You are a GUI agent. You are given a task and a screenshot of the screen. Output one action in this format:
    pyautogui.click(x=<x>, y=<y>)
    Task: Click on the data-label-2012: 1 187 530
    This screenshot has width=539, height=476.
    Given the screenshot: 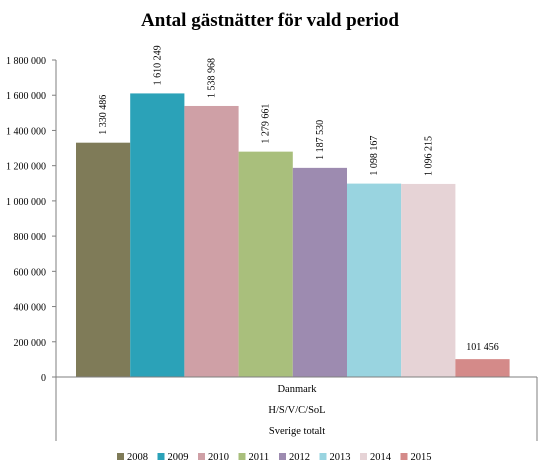 What is the action you would take?
    pyautogui.click(x=320, y=140)
    